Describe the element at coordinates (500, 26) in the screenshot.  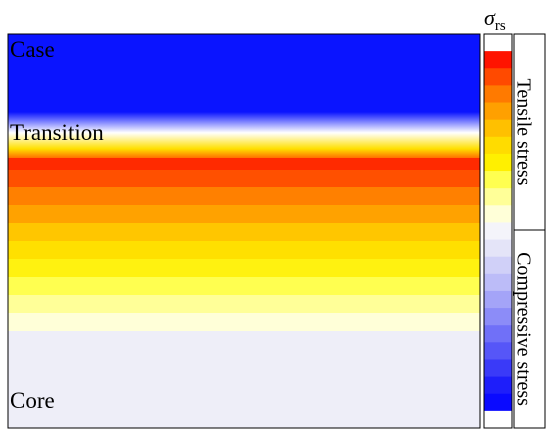
I see `subscript: rs` at that location.